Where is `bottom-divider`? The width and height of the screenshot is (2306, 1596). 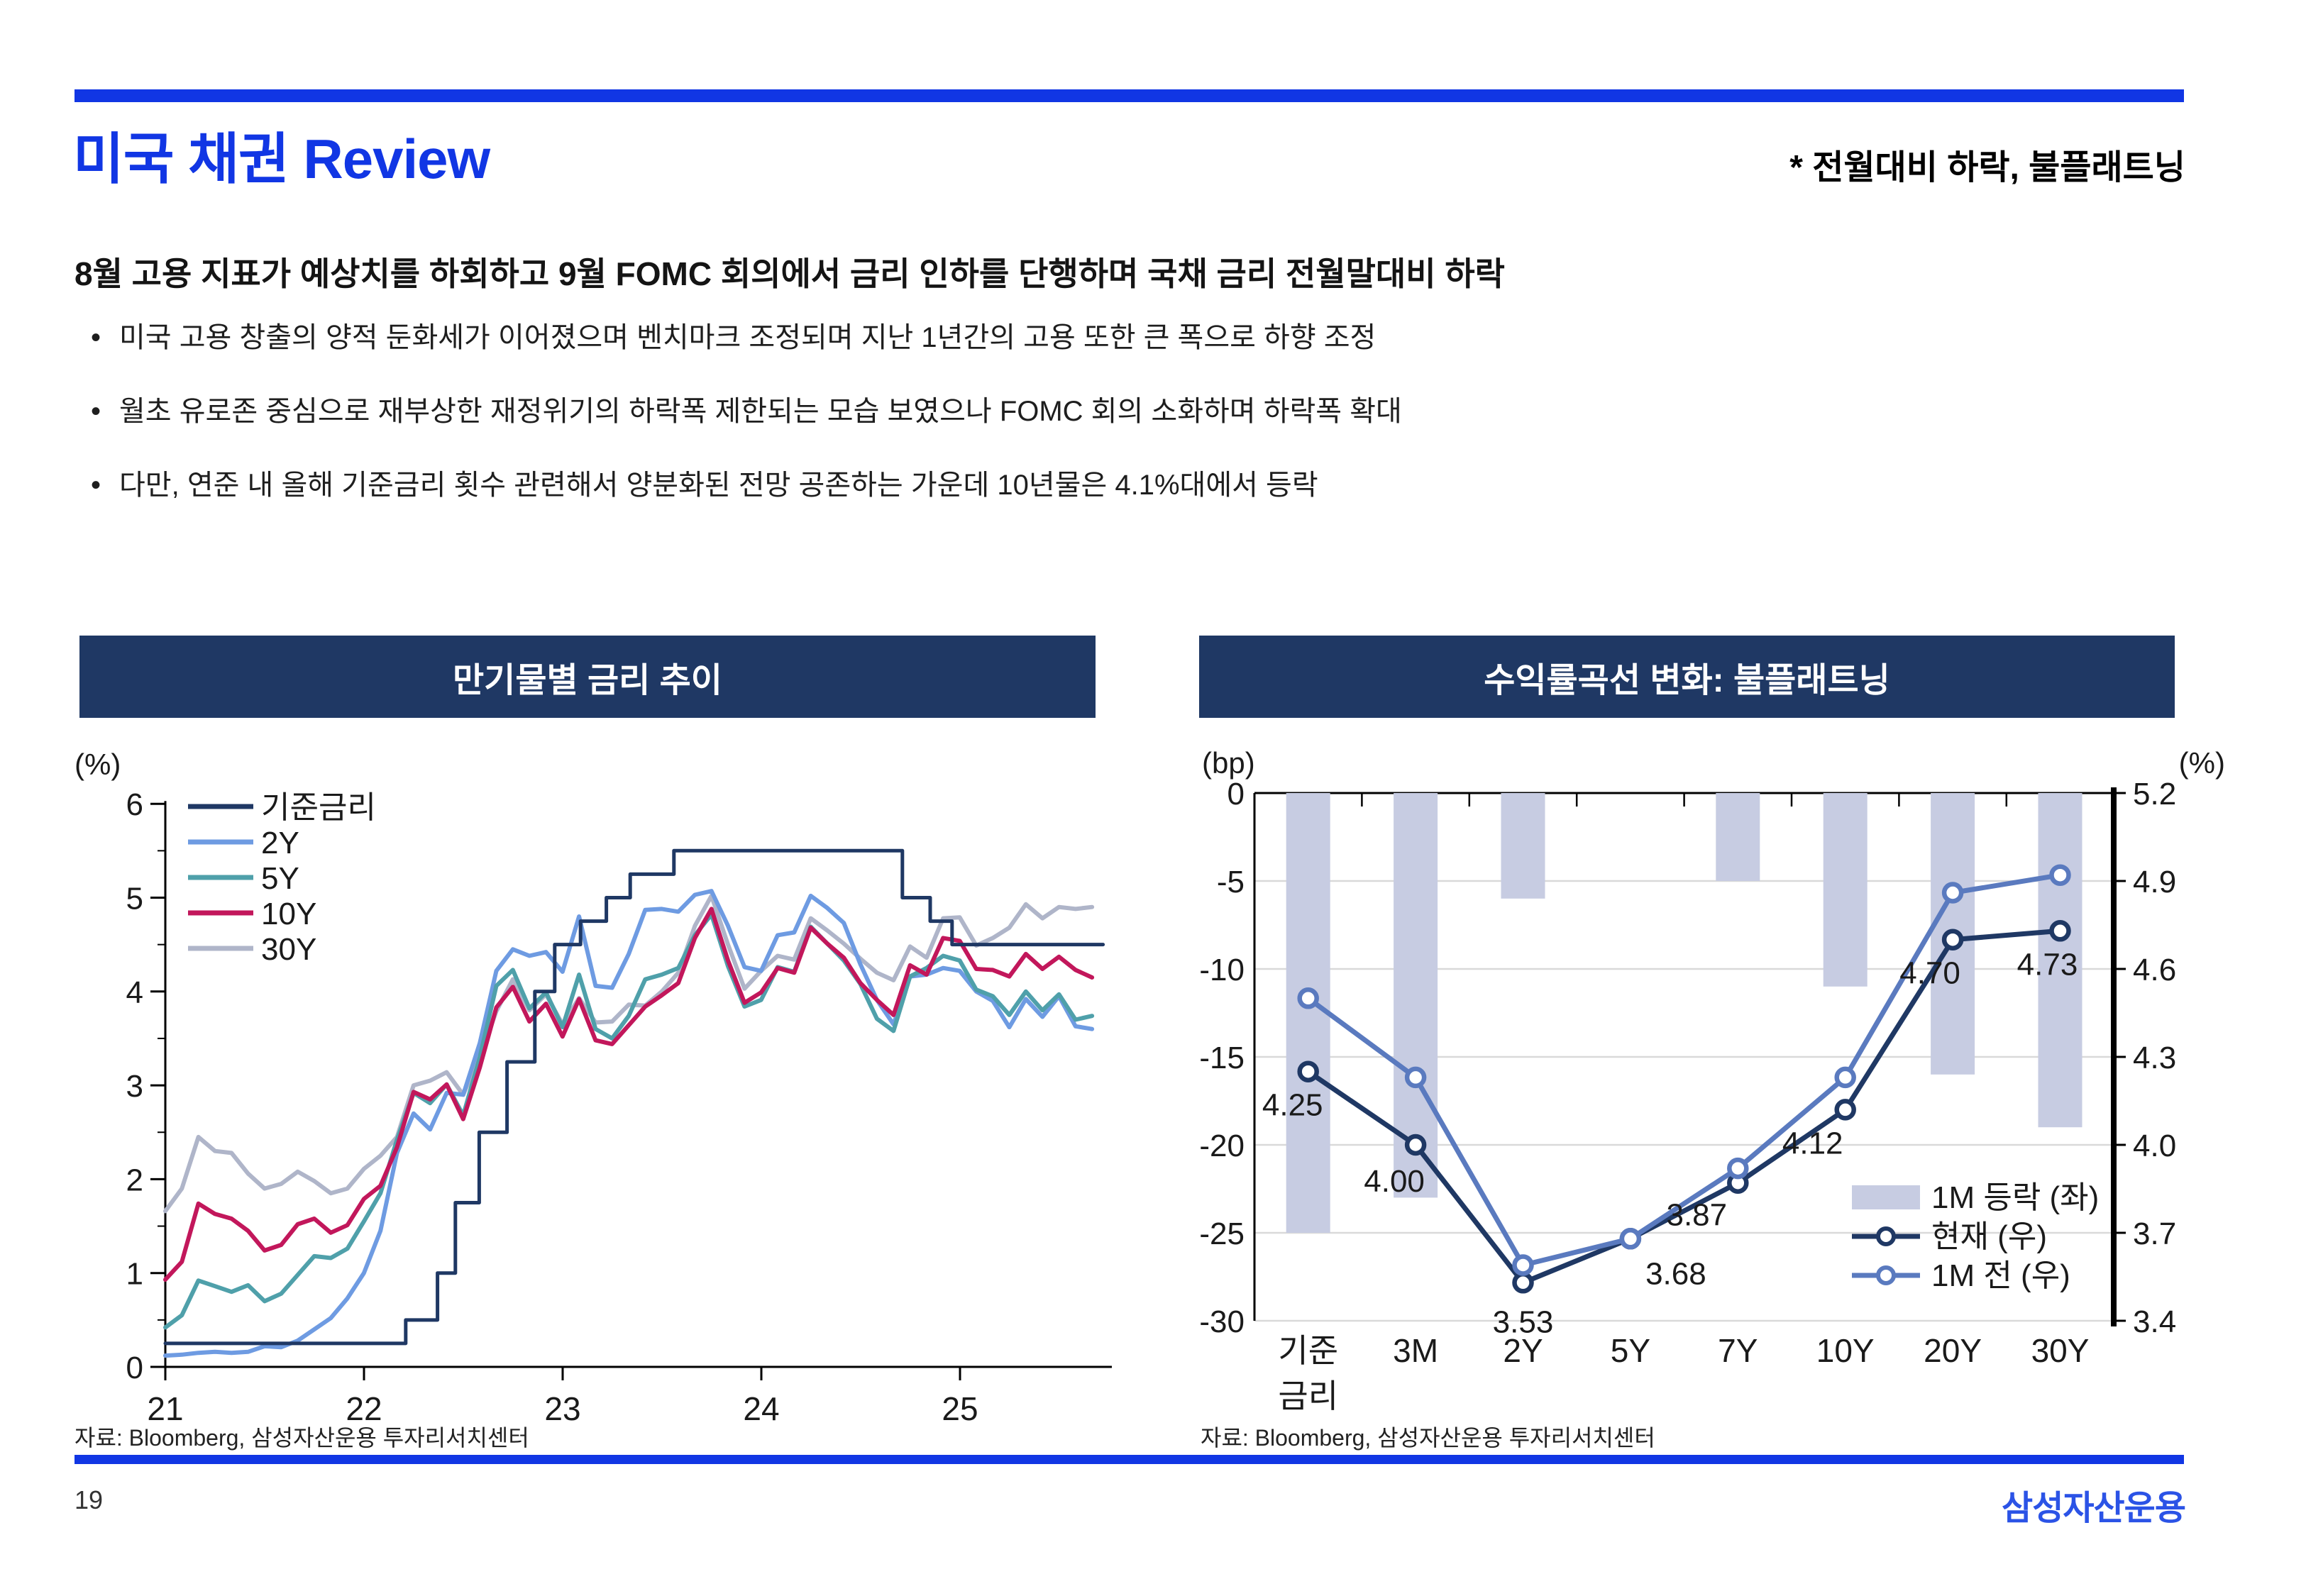 bottom-divider is located at coordinates (1129, 1459).